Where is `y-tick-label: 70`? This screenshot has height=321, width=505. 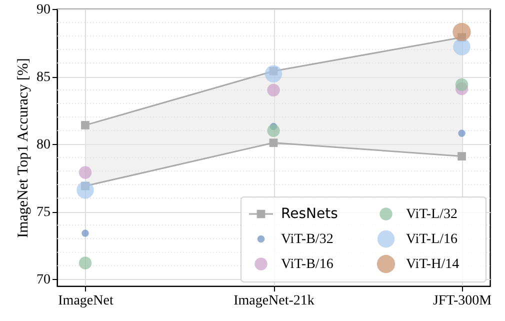 y-tick-label: 70 is located at coordinates (43, 280).